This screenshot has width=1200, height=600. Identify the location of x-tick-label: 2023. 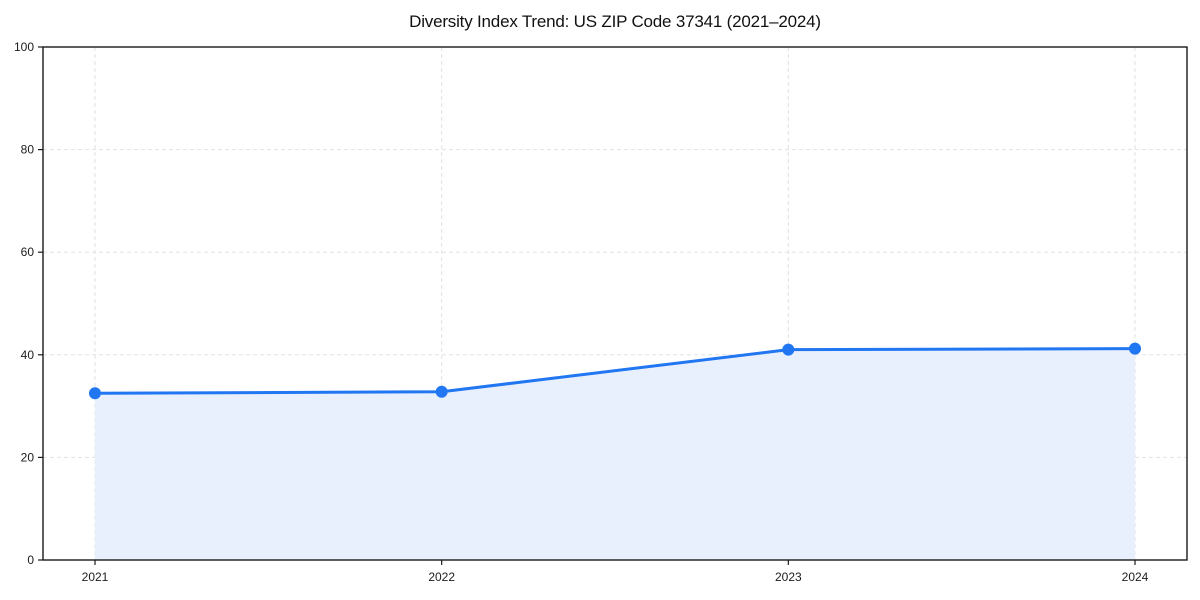
(788, 577).